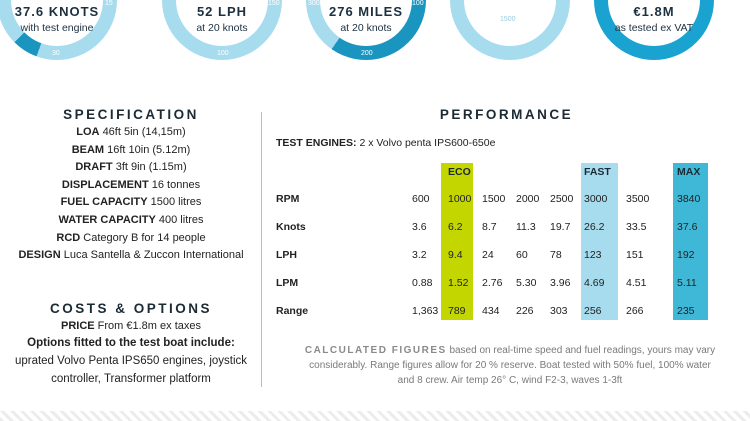  Describe the element at coordinates (594, 283) in the screenshot. I see `performance-cell: 4.69` at that location.